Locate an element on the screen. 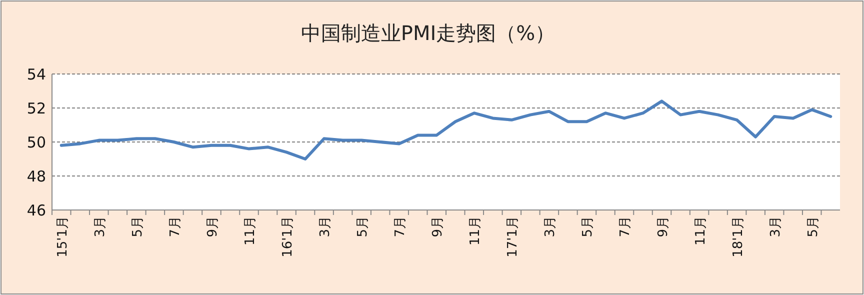 The width and height of the screenshot is (864, 295). y-tick-label: 54 is located at coordinates (36, 74).